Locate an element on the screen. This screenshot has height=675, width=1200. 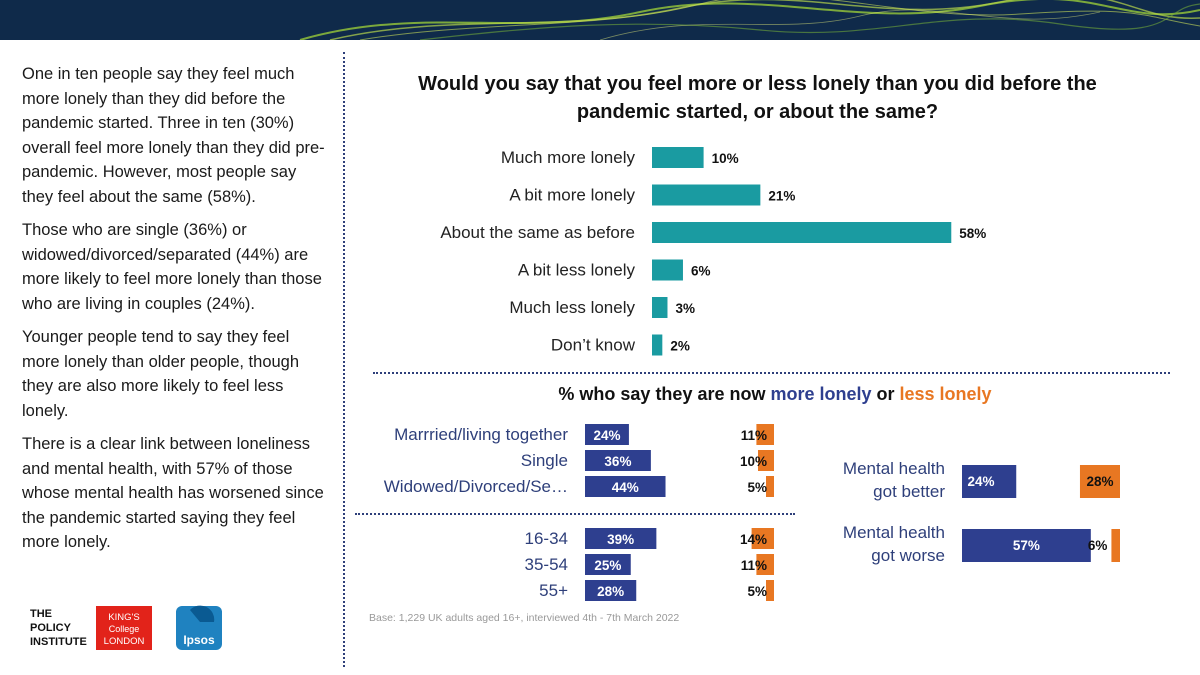
category-label: A bit more lonely is located at coordinates (572, 195).